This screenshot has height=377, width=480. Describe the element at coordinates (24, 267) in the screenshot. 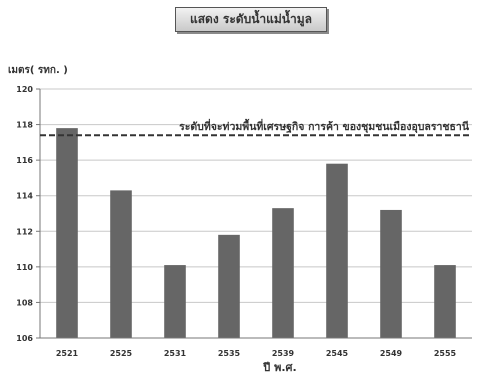

I see `y-tick-label: 110` at that location.